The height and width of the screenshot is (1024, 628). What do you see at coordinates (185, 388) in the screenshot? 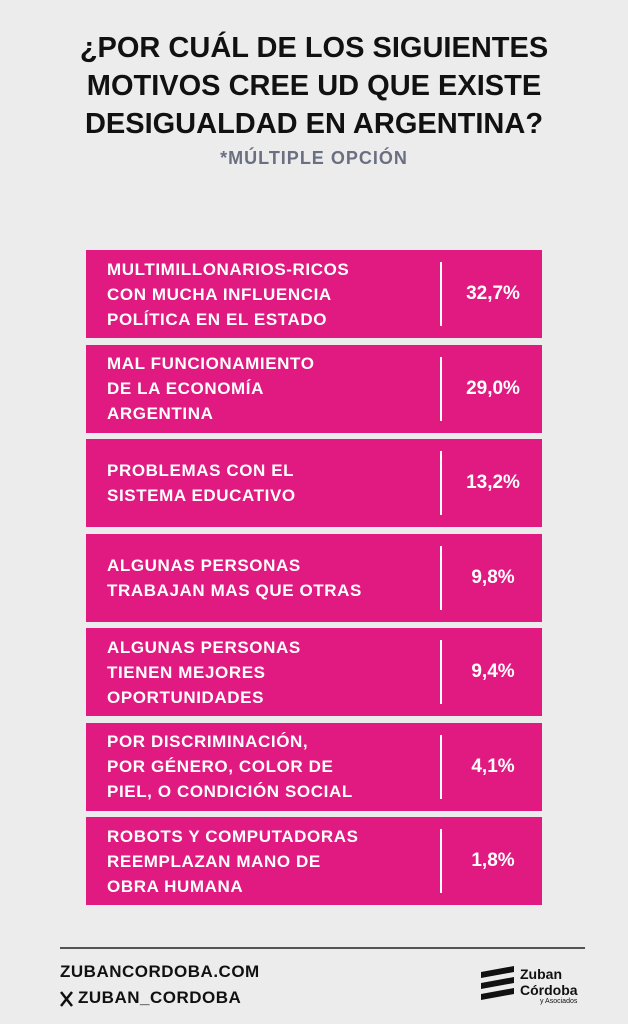
I see `row-label: DE LA ECONOMÍA` at bounding box center [185, 388].